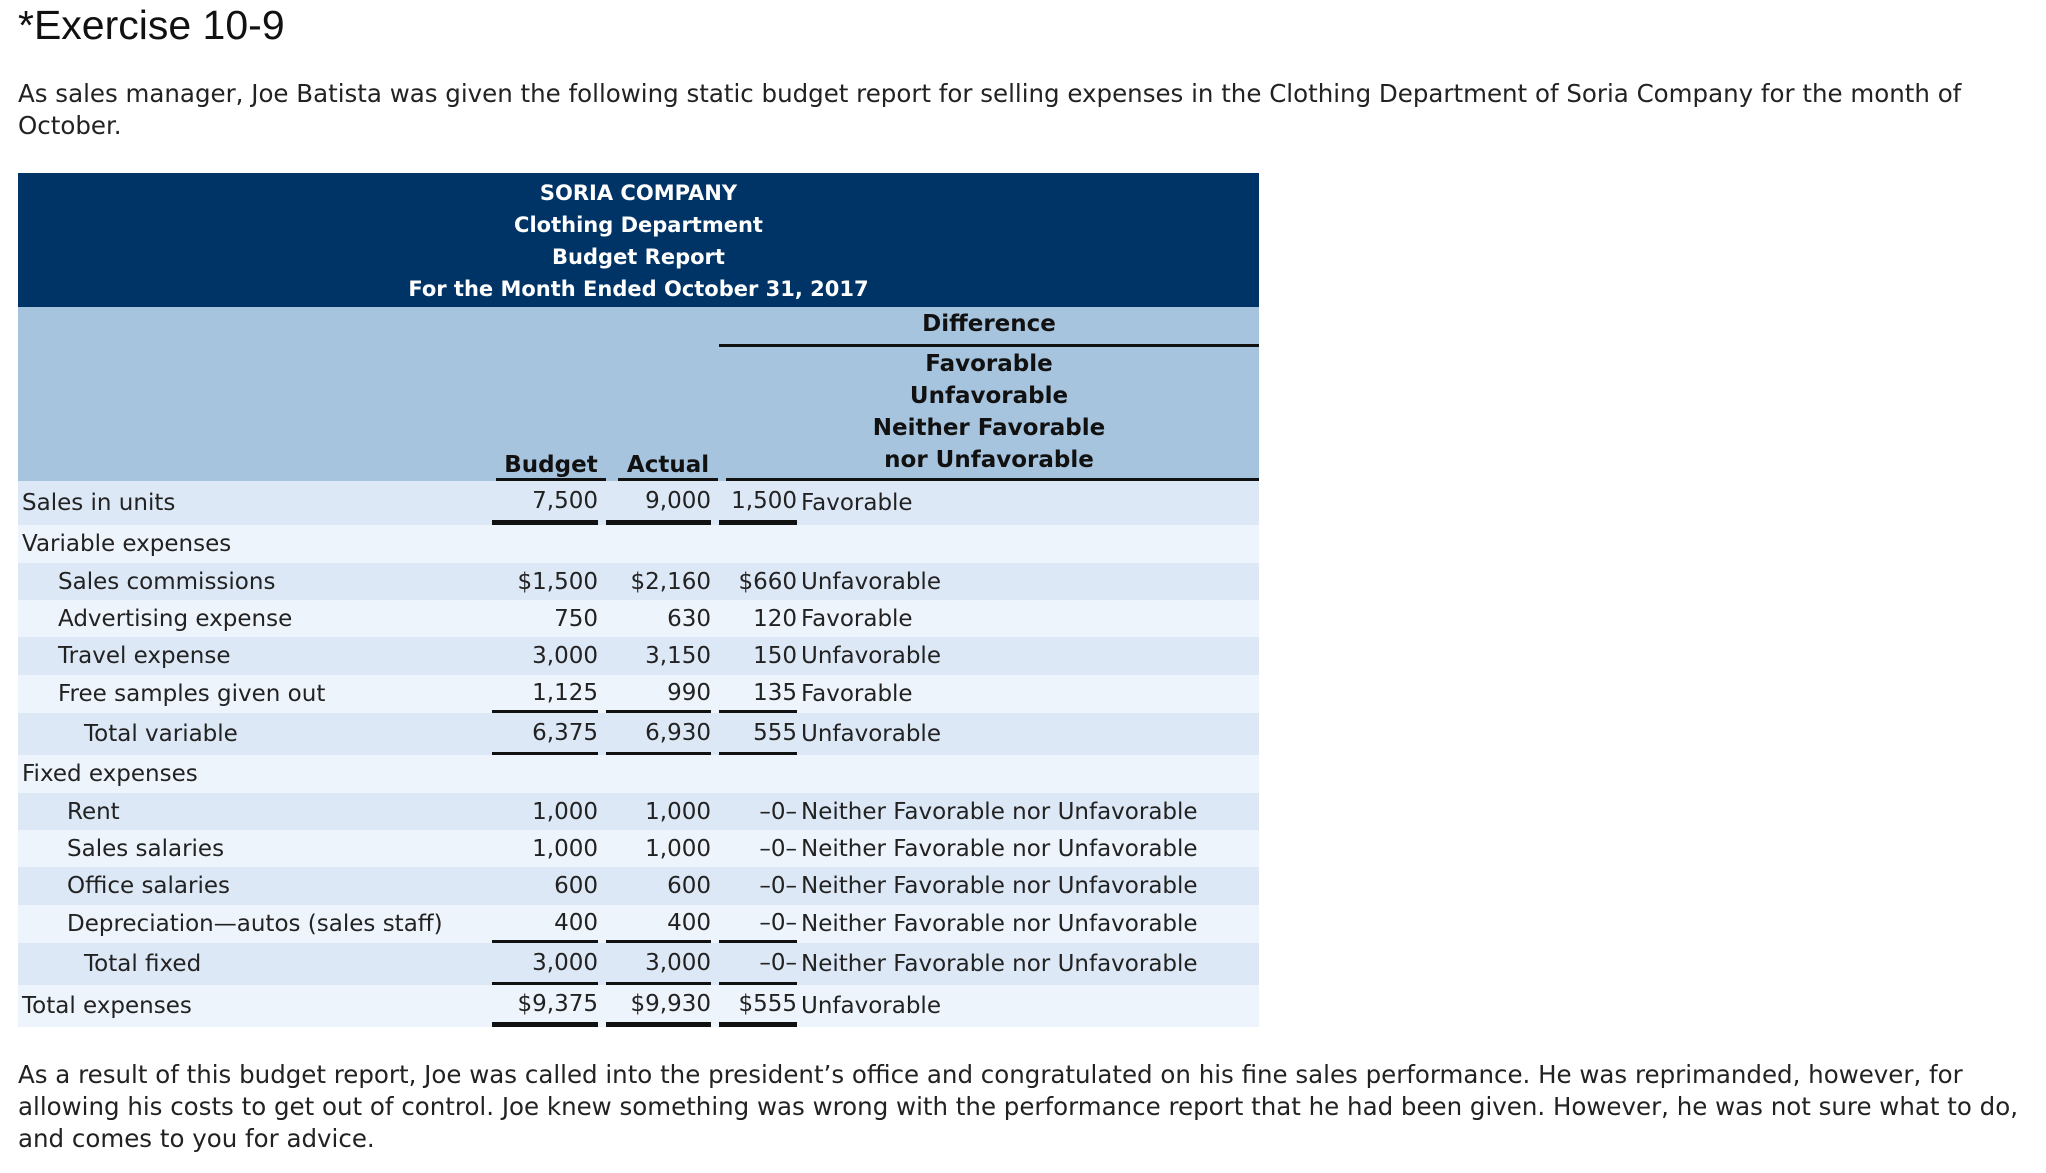 The width and height of the screenshot is (2046, 1173). What do you see at coordinates (545, 1006) in the screenshot?
I see `budget-value: $9,375` at bounding box center [545, 1006].